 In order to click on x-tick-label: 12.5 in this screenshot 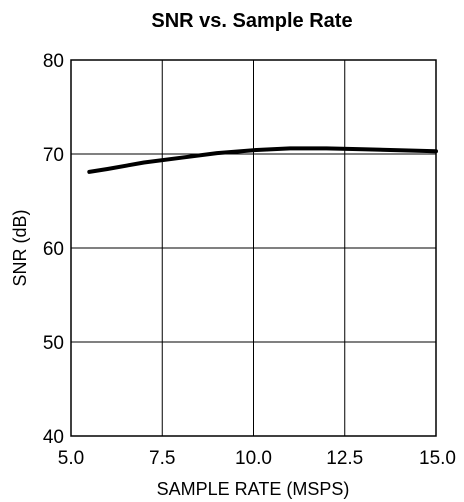, I will do `click(344, 458)`.